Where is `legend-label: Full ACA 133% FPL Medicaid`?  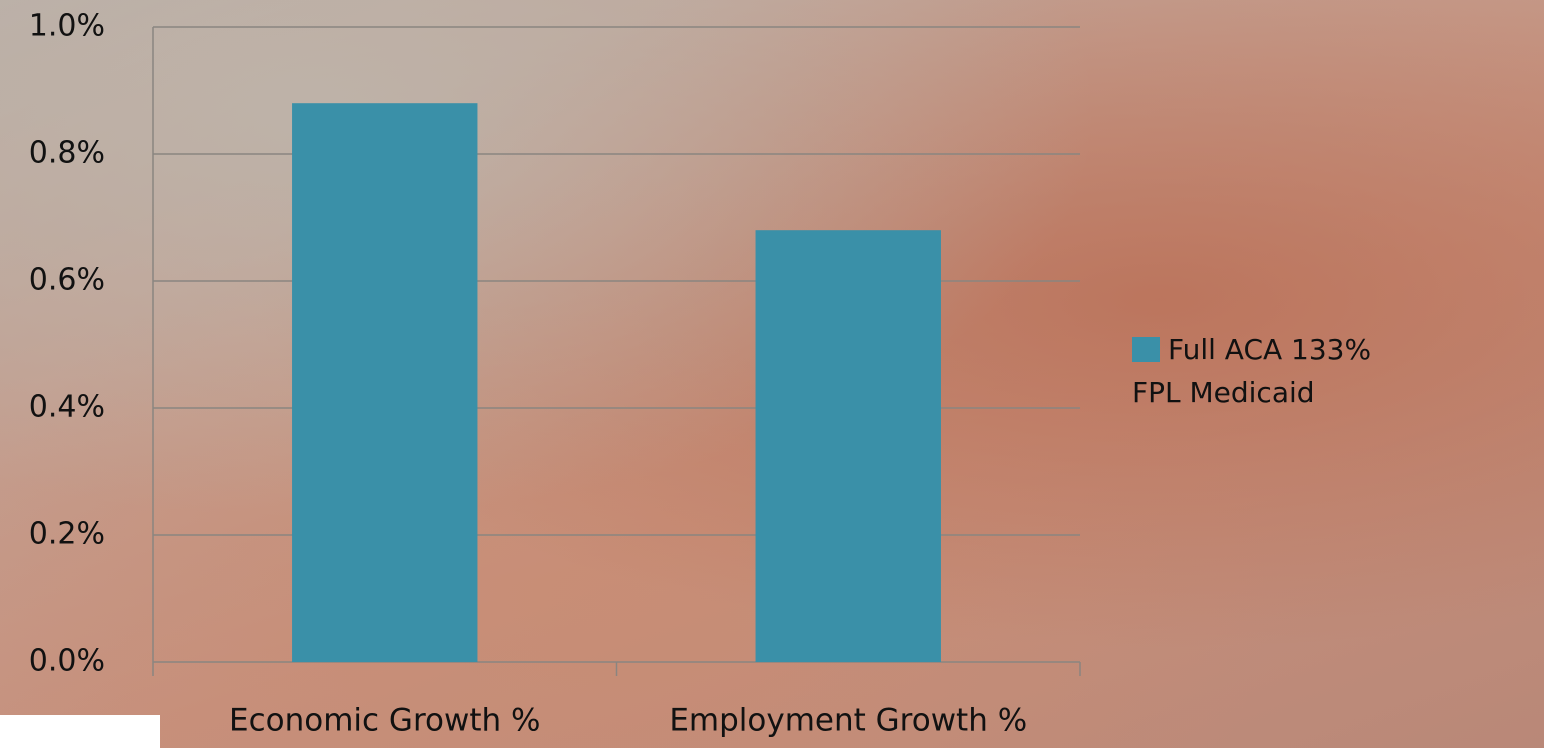 legend-label: Full ACA 133% FPL Medicaid is located at coordinates (1252, 371).